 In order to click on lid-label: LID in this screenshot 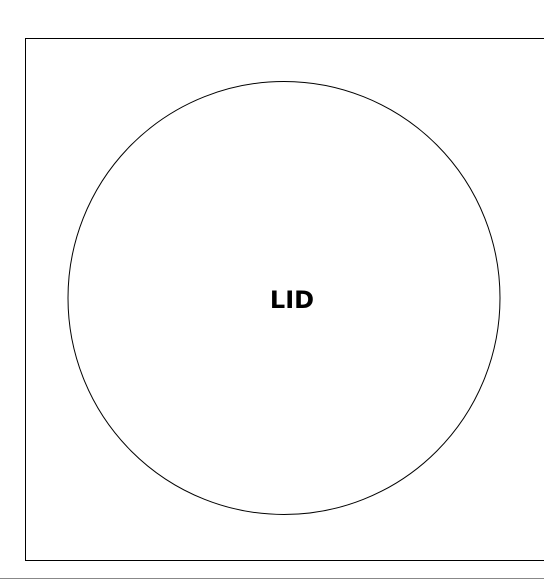, I will do `click(292, 300)`.